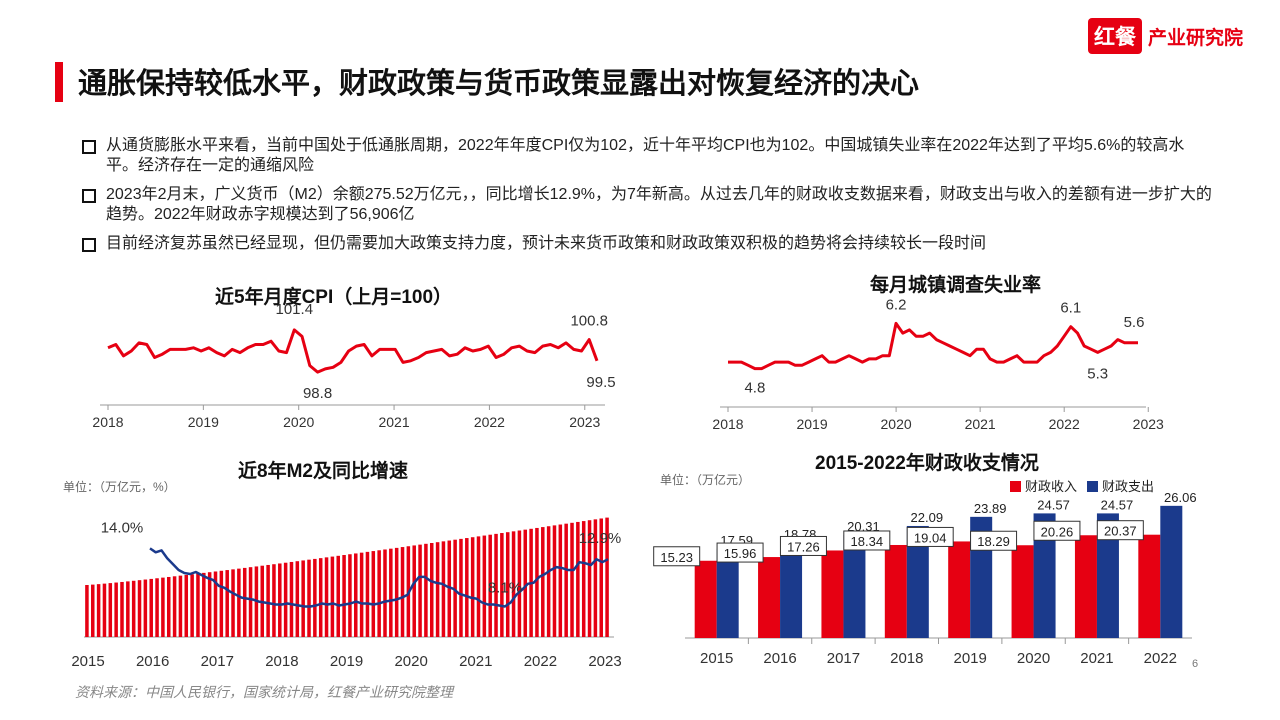 The image size is (1280, 720). I want to click on m2-growth-line, so click(379, 577).